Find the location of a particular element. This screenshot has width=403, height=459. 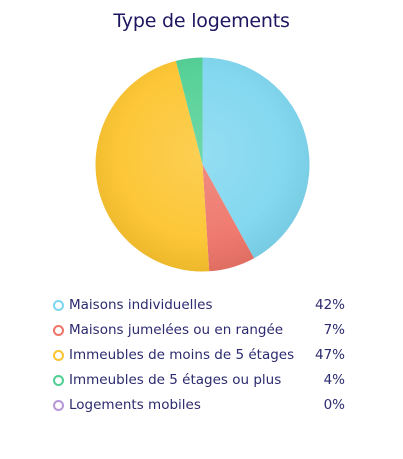

legend-value: 4% is located at coordinates (334, 380).